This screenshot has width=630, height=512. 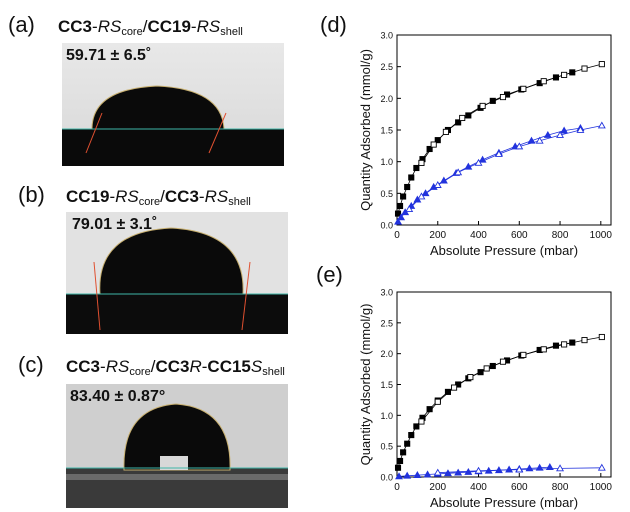 I want to click on panel-c-shell-label-b: S, so click(x=256, y=366).